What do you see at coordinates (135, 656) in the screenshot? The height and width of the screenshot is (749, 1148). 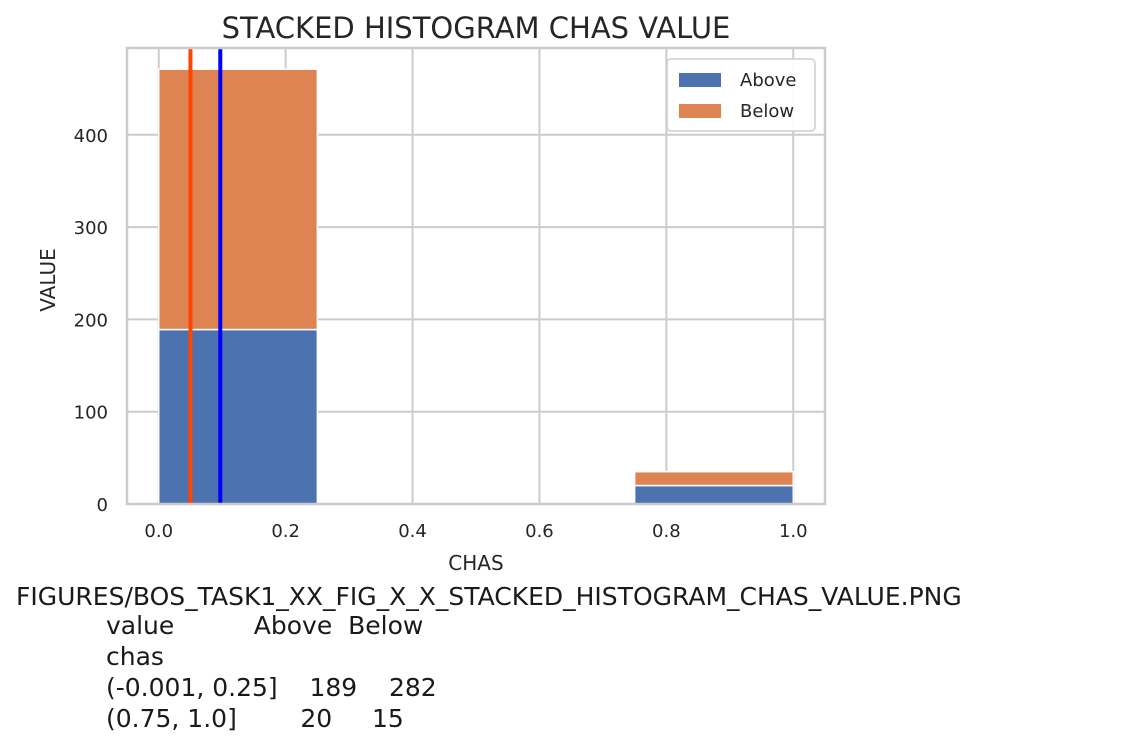 I see `table-index-name: chas` at bounding box center [135, 656].